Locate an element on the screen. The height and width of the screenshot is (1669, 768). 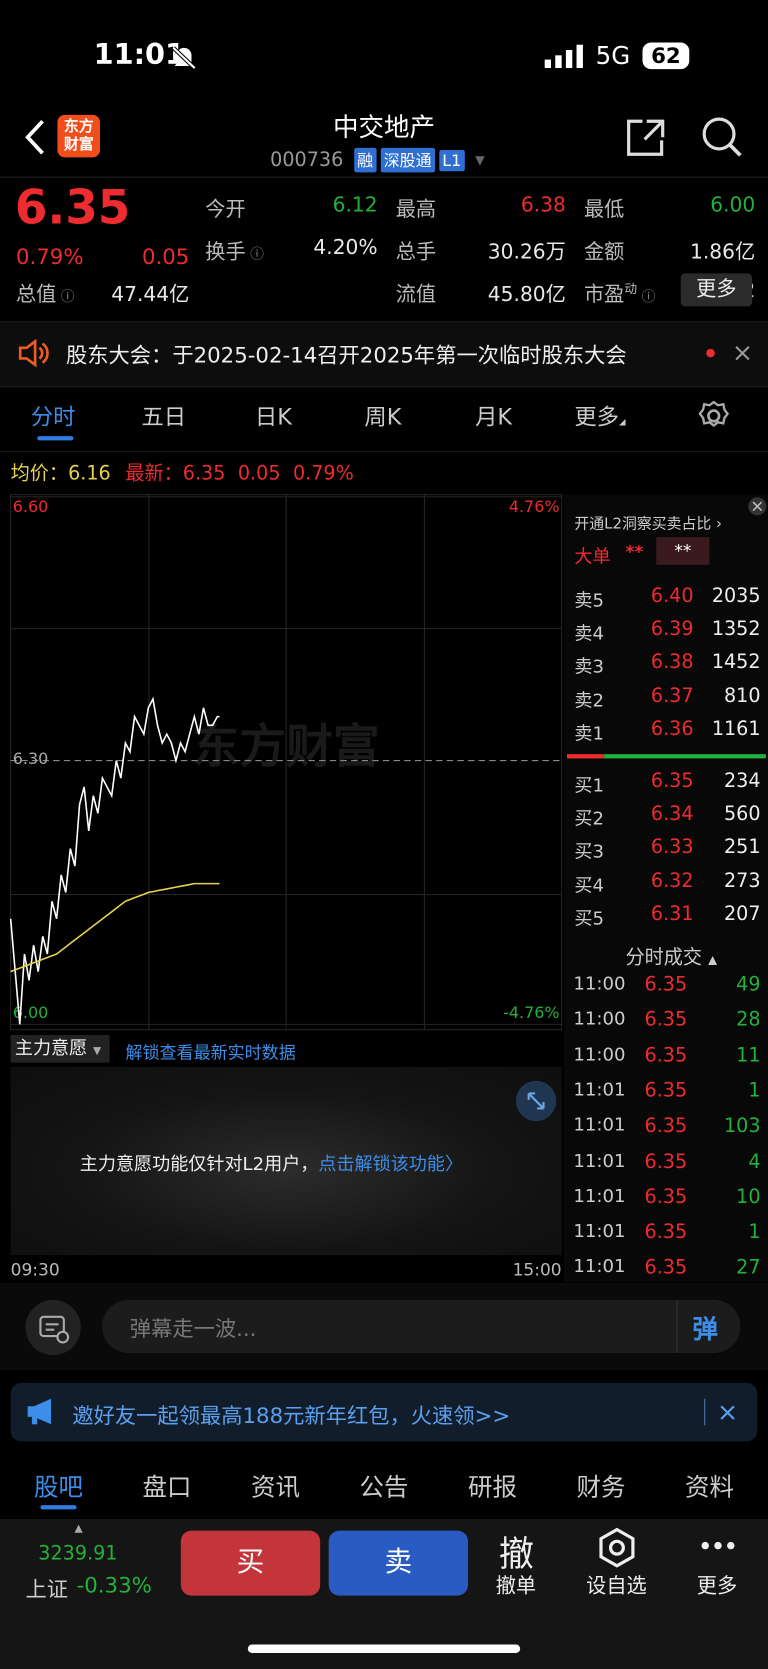
bottom-tab: 研报 is located at coordinates (492, 1488).